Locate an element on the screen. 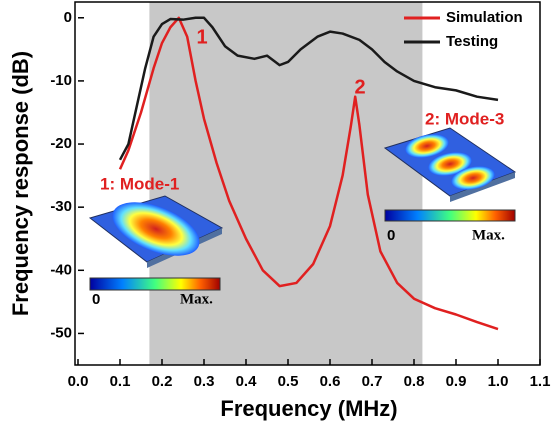 The image size is (556, 432). annotation: 1 is located at coordinates (201, 37).